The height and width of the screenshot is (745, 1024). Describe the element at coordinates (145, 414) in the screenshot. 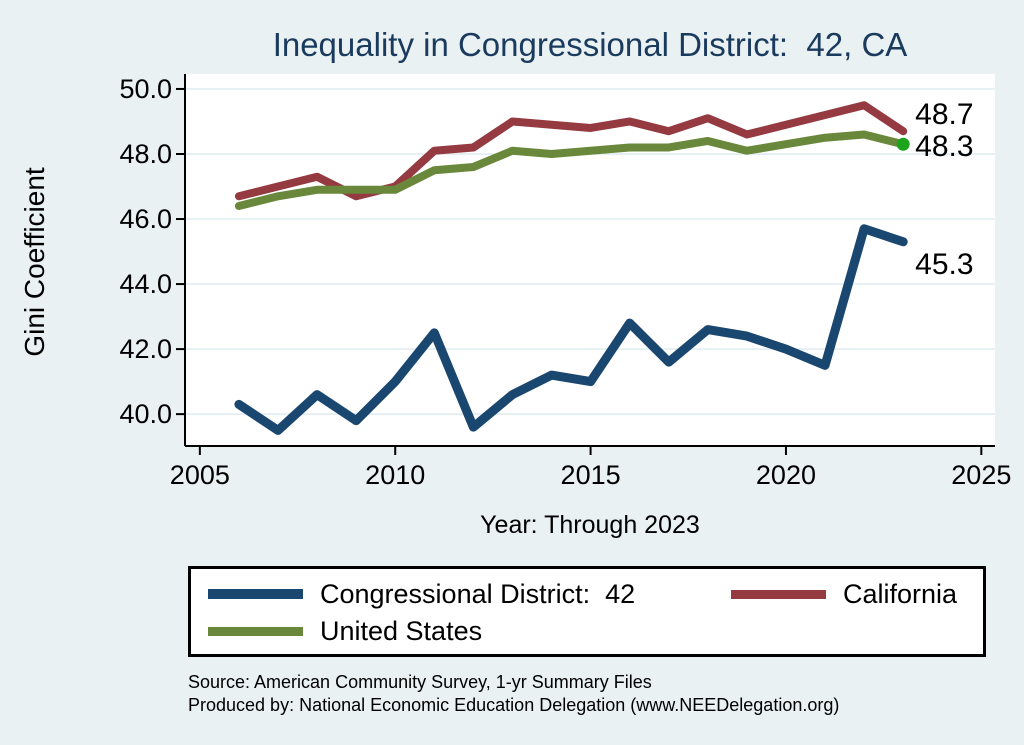

I see `y-tick-label: 40.0` at that location.